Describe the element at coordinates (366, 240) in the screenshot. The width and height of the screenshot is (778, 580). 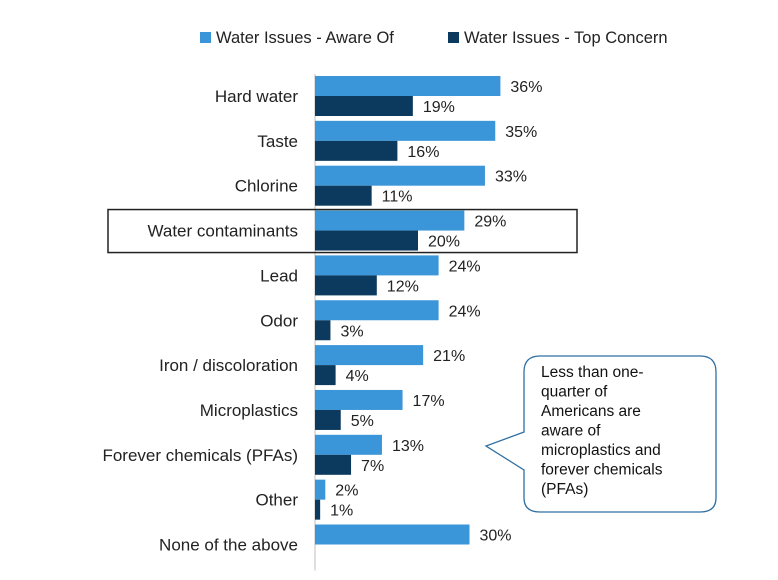
I see `bar-top-concern-water-contaminants` at that location.